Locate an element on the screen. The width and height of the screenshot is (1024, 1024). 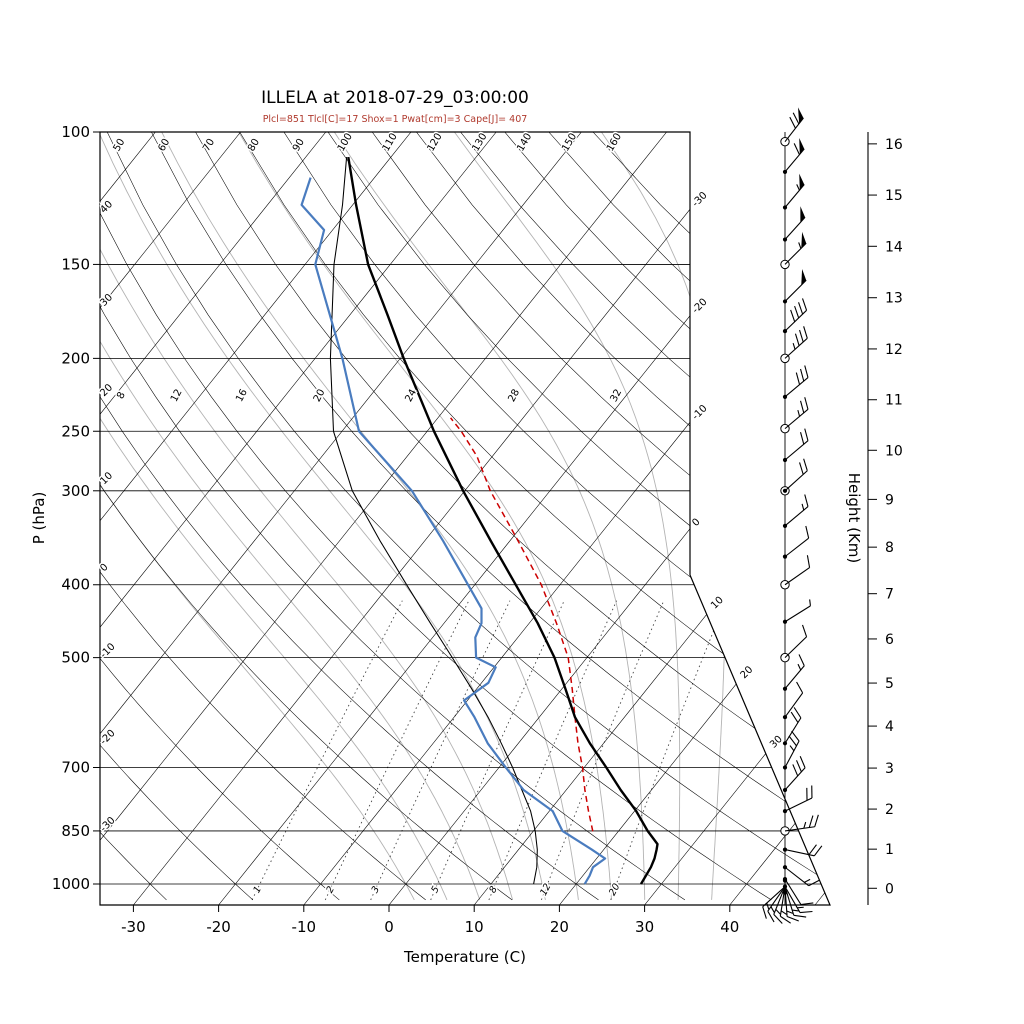
height-axis-title: Height (Km) is located at coordinates (854, 518).